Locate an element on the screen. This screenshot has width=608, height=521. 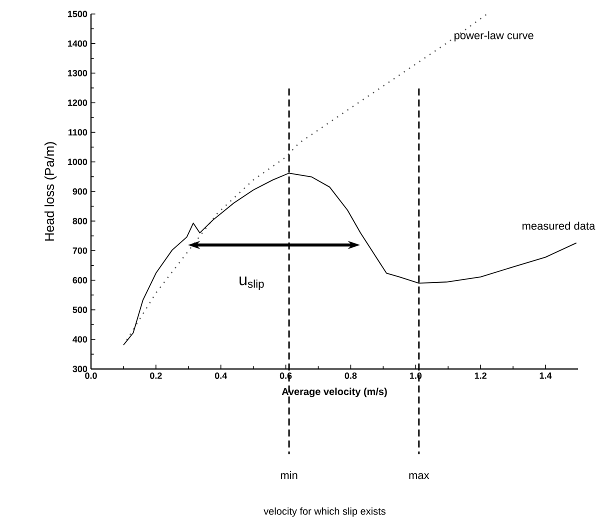
y-tick-label: 500 is located at coordinates (80, 310).